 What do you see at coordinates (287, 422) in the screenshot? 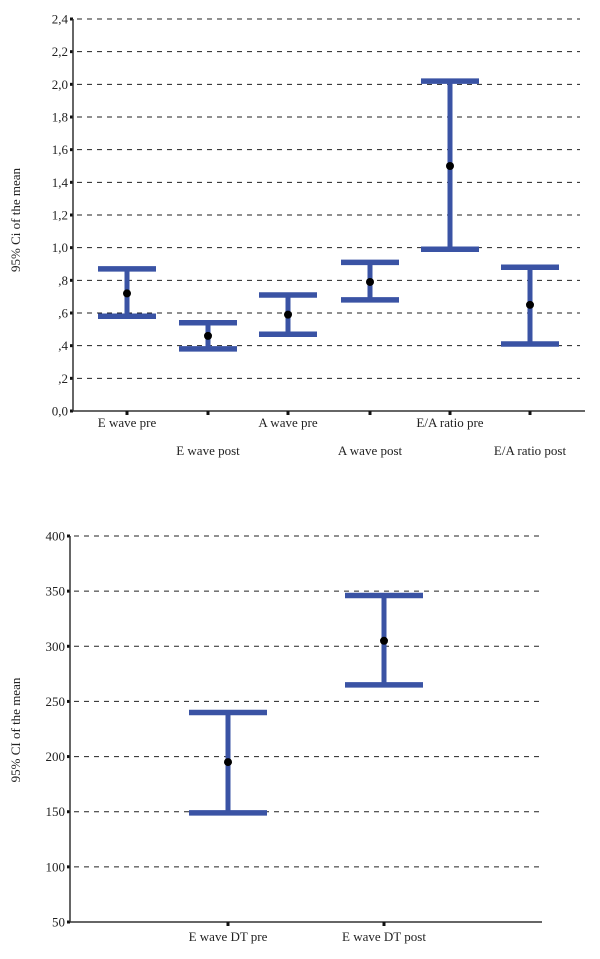
I see `x-category-label: A wave pre` at bounding box center [287, 422].